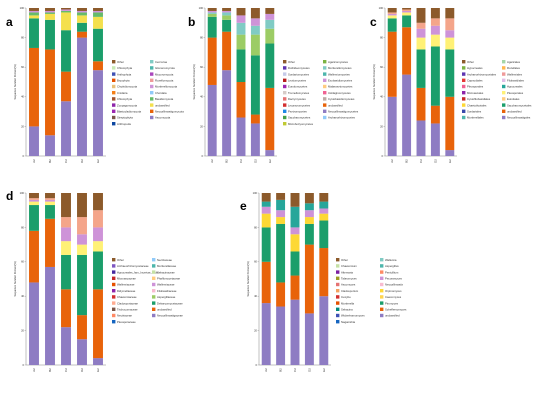 The image size is (550, 407). What do you see at coordinates (170, 316) in the screenshot?
I see `legend-label: Neocallimastigaceae` at bounding box center [170, 316].